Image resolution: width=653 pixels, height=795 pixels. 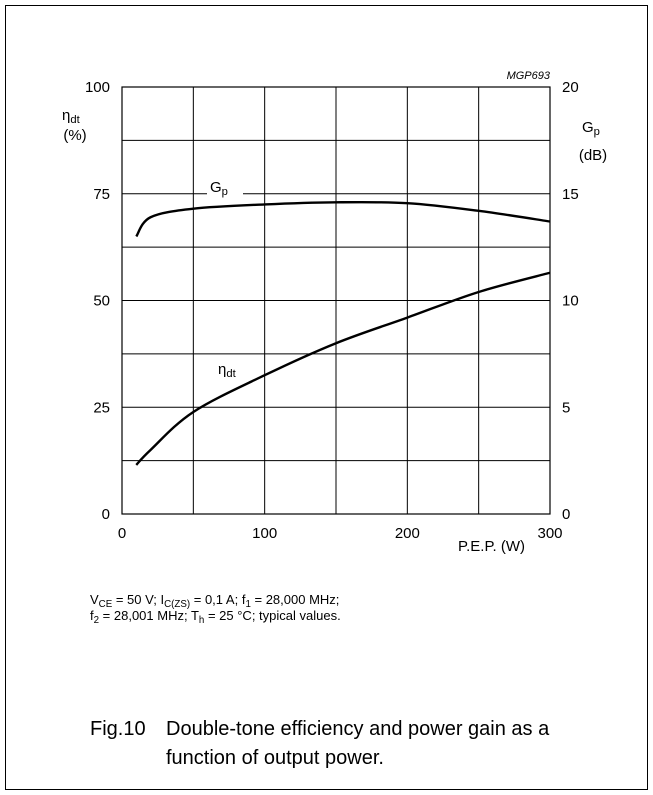 I want to click on y2-tick-label: 20, so click(x=570, y=87).